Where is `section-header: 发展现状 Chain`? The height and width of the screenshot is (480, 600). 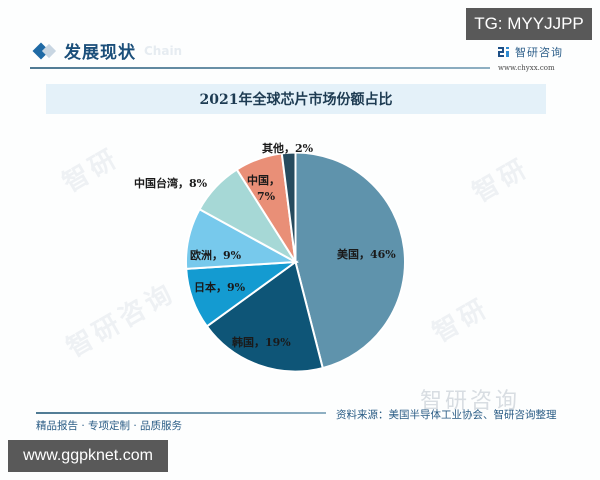
section-header: 发展现状 Chain is located at coordinates (107, 50).